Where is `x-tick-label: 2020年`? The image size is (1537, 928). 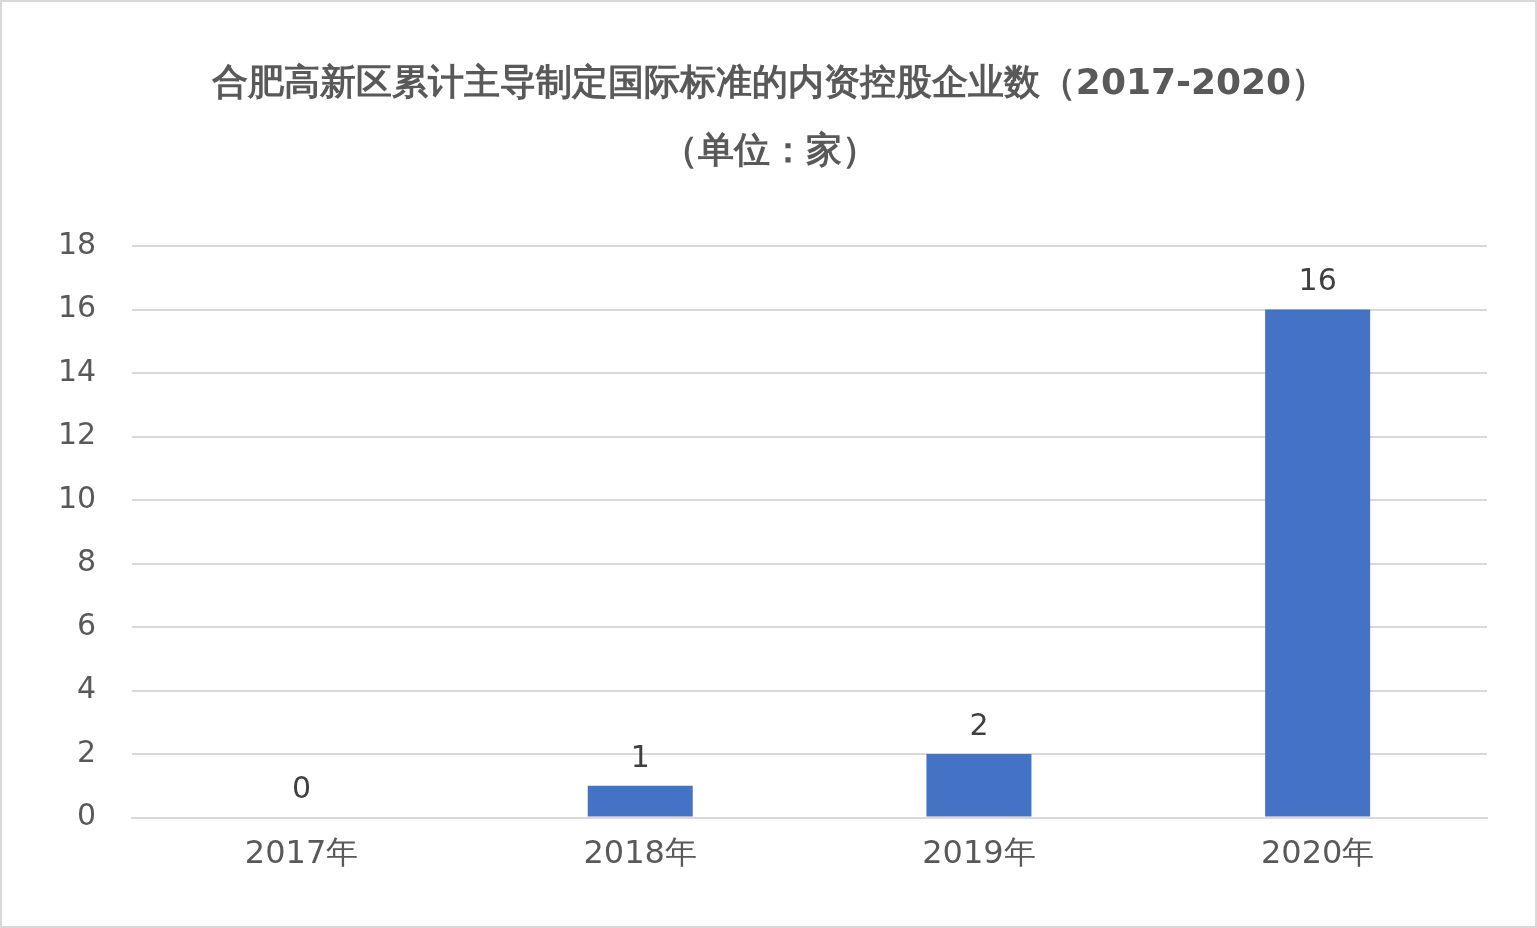 x-tick-label: 2020年 is located at coordinates (1317, 852).